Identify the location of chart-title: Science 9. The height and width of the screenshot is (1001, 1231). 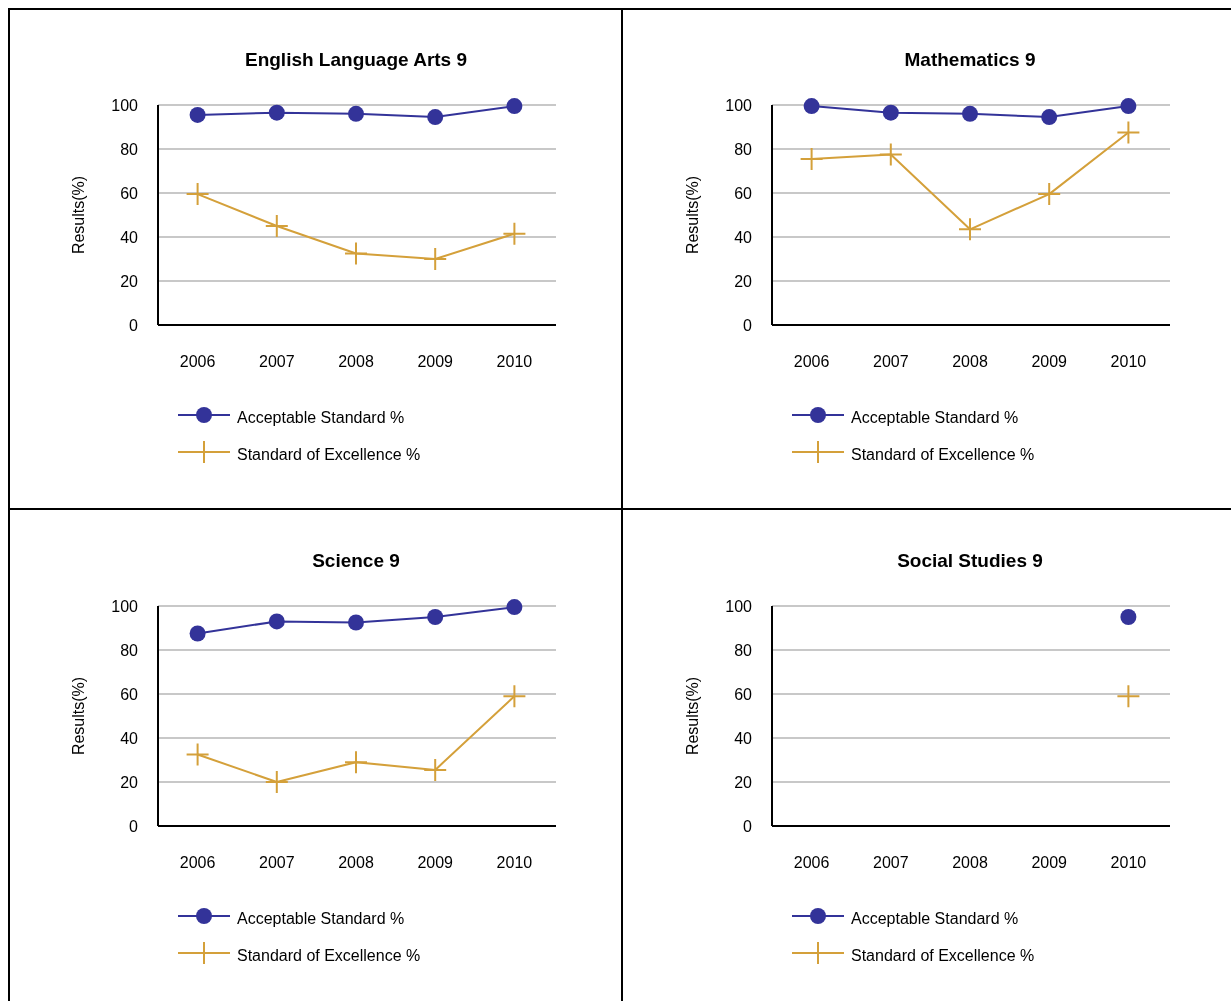
(356, 560).